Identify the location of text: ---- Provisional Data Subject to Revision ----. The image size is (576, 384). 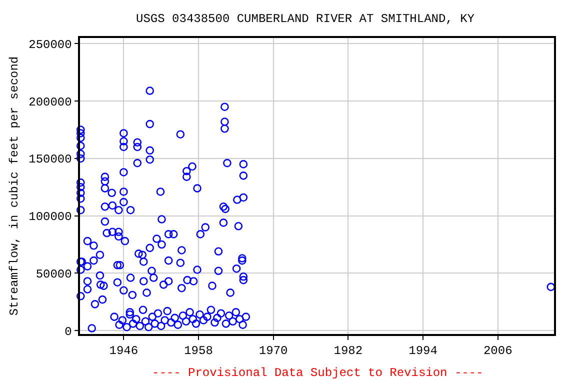
(318, 373).